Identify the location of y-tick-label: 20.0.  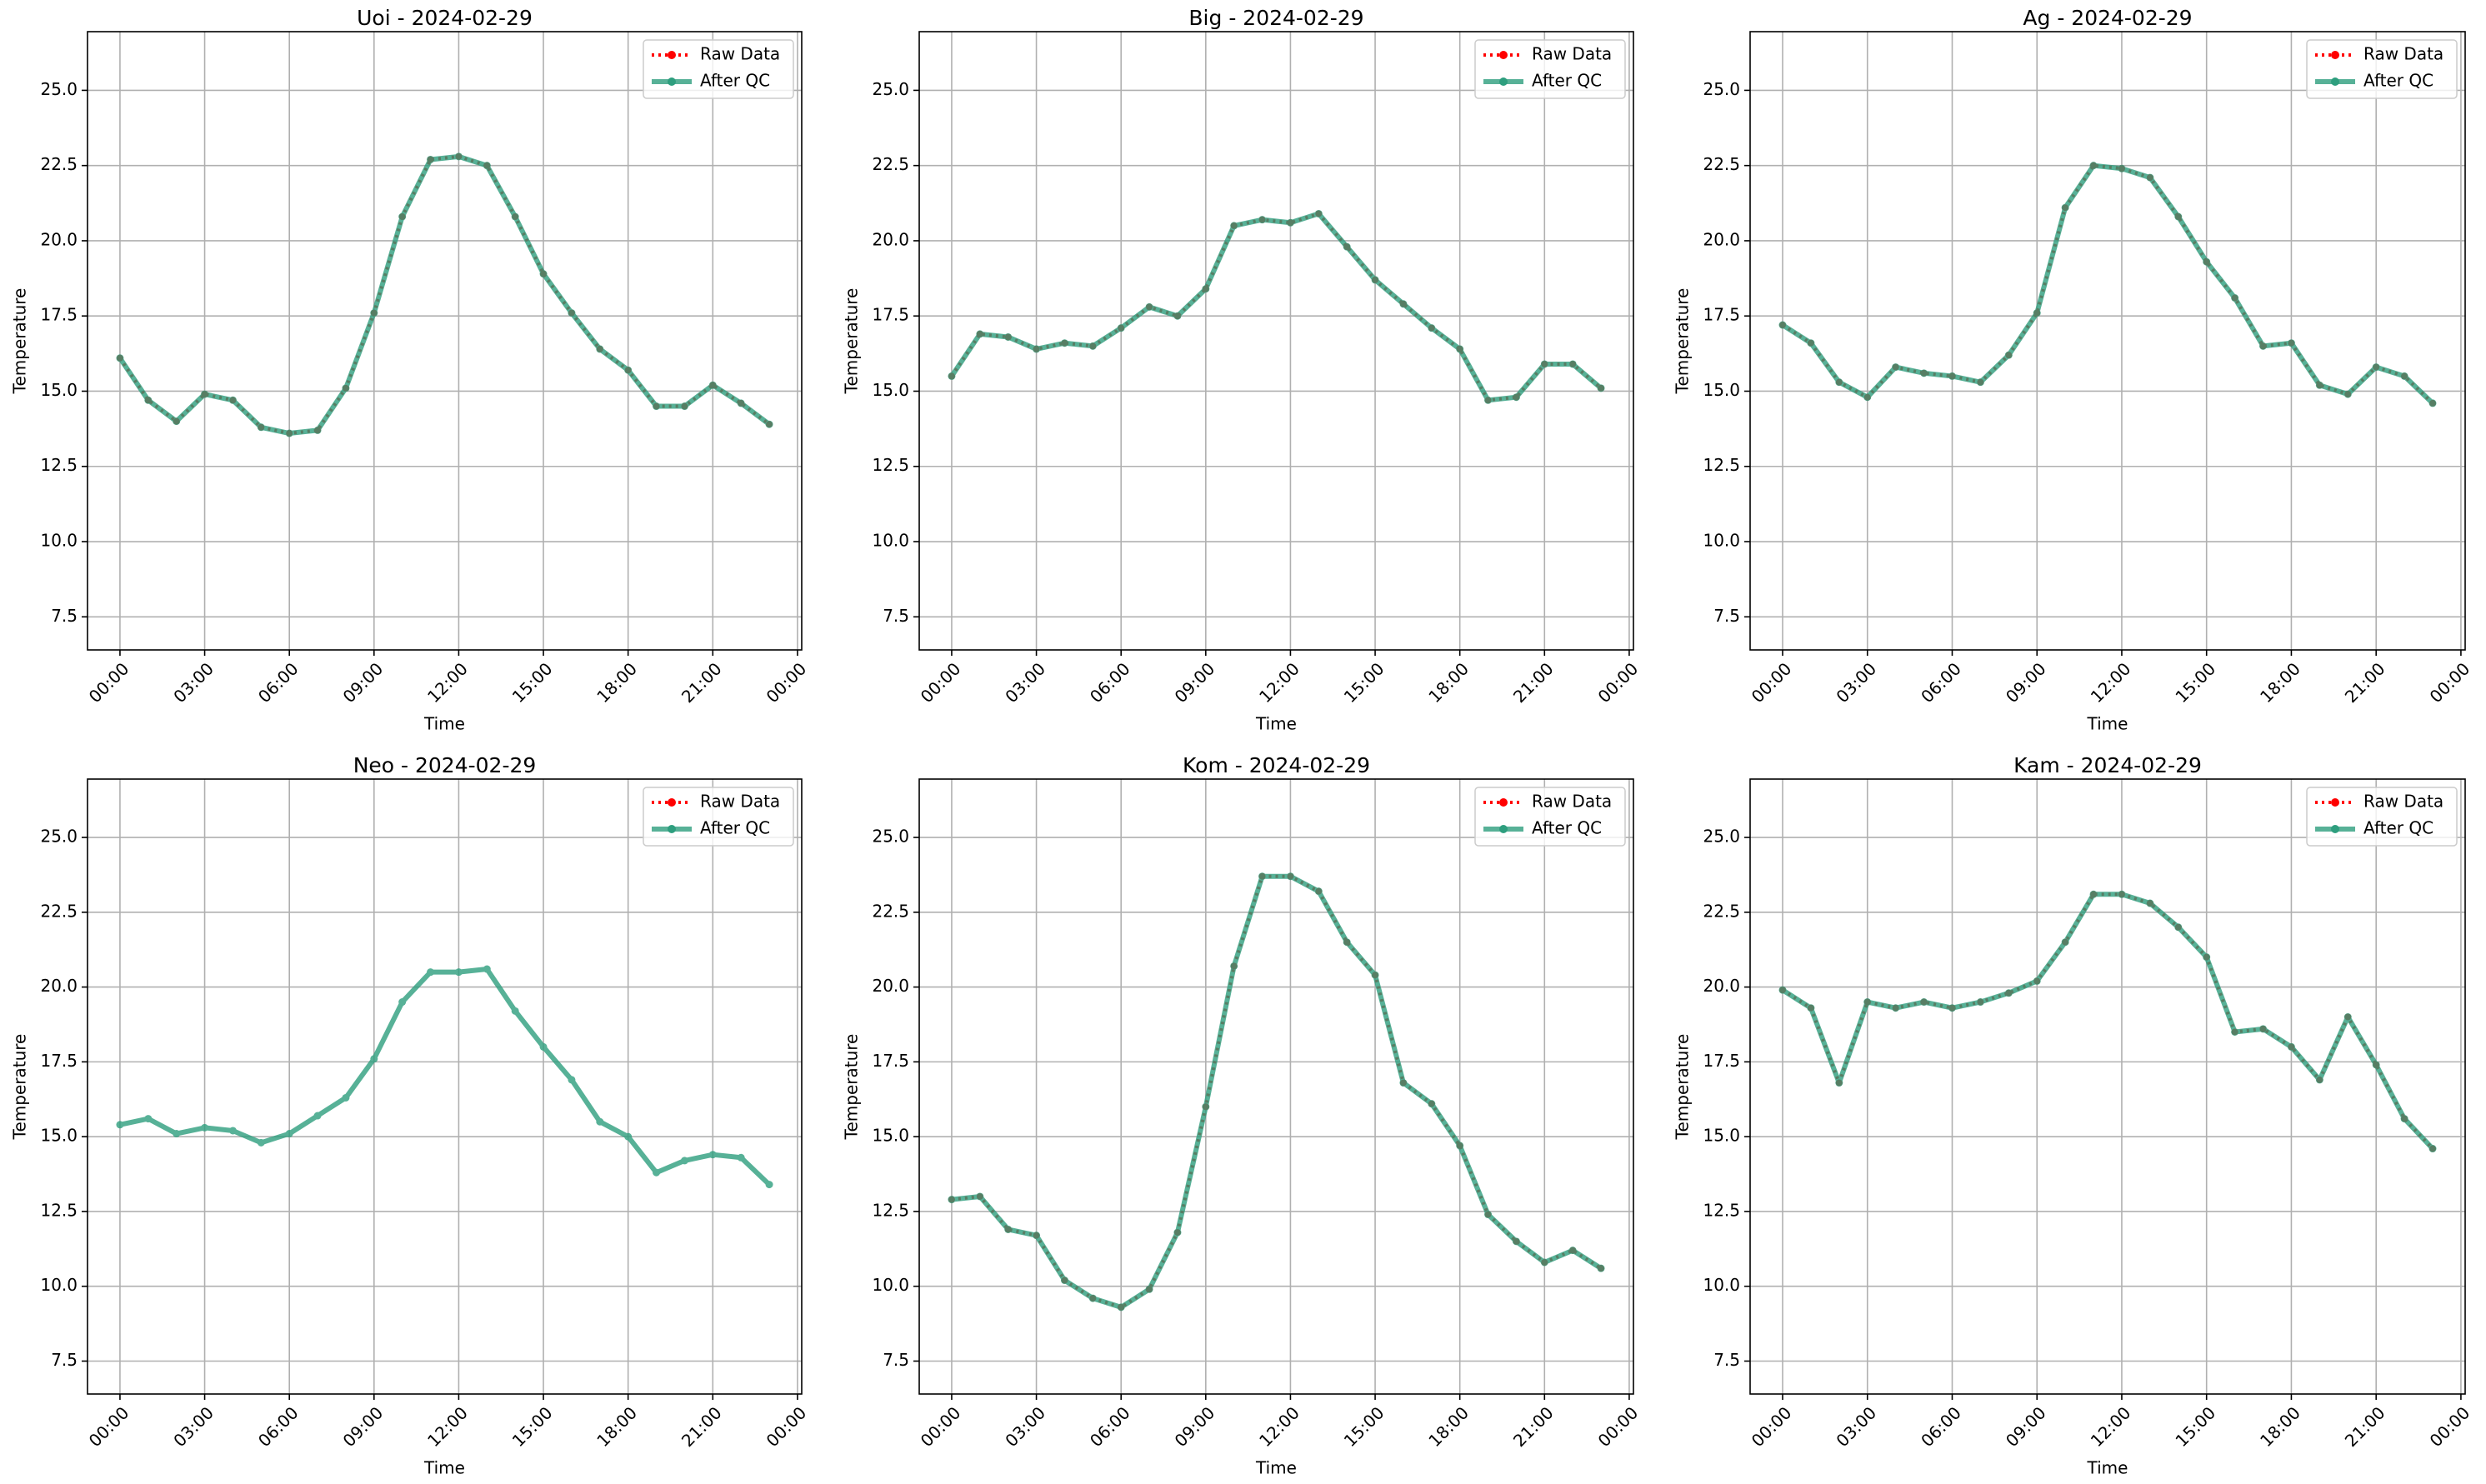
(59, 239).